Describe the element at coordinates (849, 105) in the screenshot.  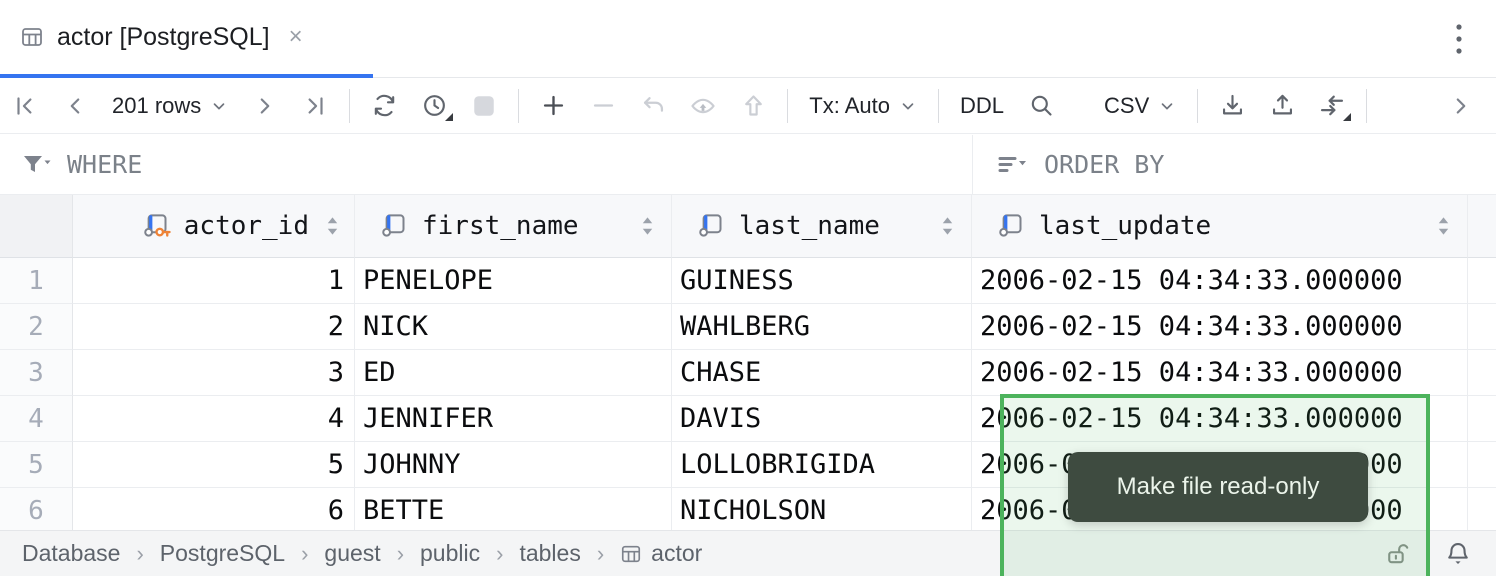
I see `tx-mode-label: Tx: Auto` at that location.